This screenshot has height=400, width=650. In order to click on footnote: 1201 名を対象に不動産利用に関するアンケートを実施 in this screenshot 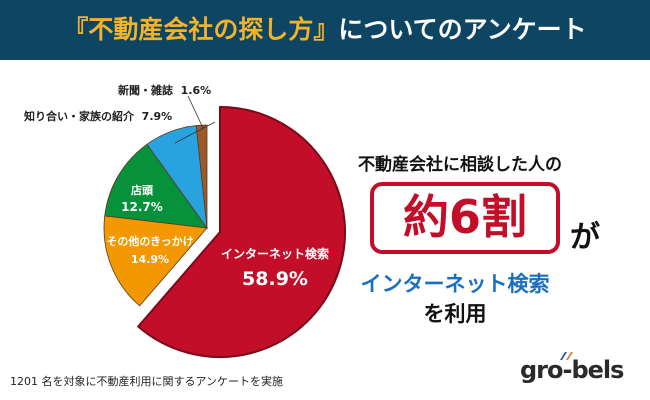, I will do `click(147, 381)`.